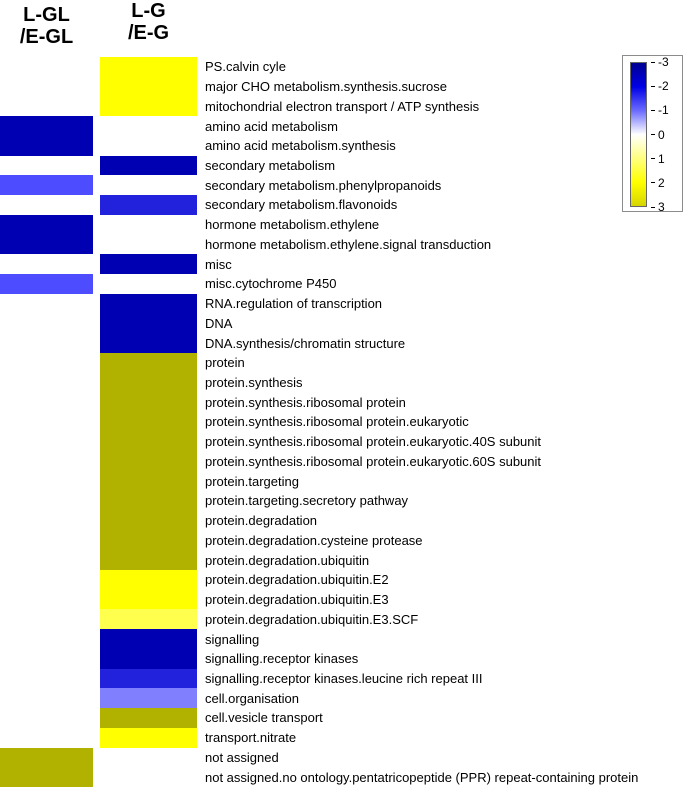 The width and height of the screenshot is (685, 787). What do you see at coordinates (301, 205) in the screenshot?
I see `row-label: secondary metabolism.flavonoids` at bounding box center [301, 205].